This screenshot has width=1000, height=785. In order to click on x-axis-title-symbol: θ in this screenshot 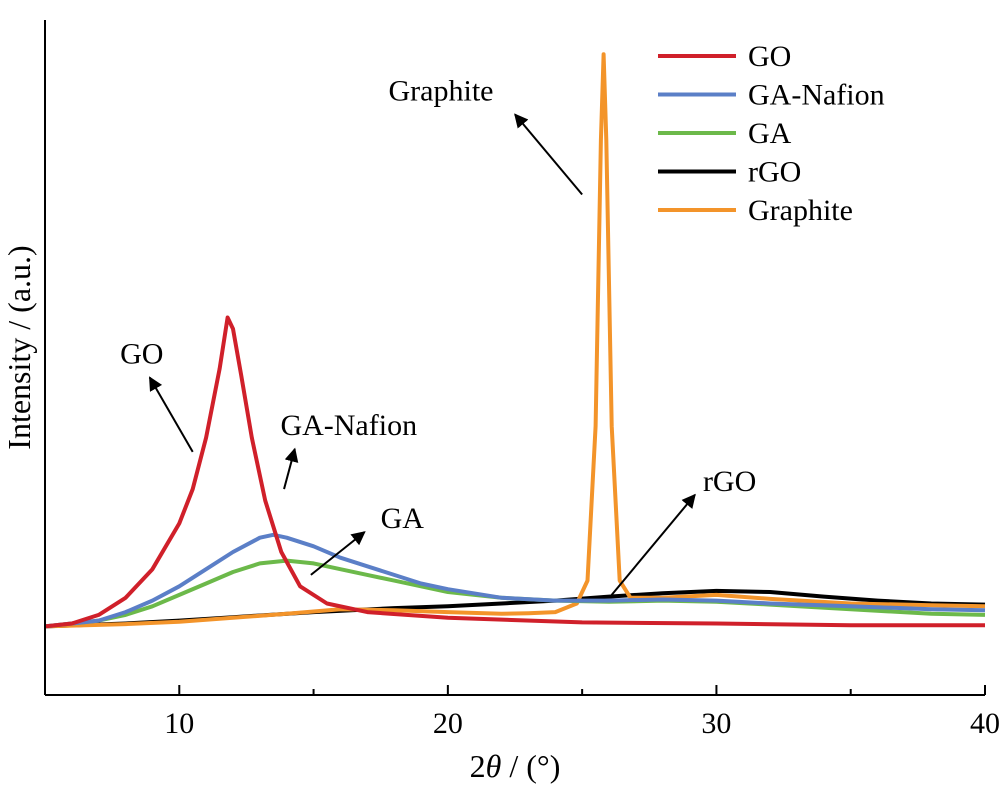, I will do `click(494, 766)`.